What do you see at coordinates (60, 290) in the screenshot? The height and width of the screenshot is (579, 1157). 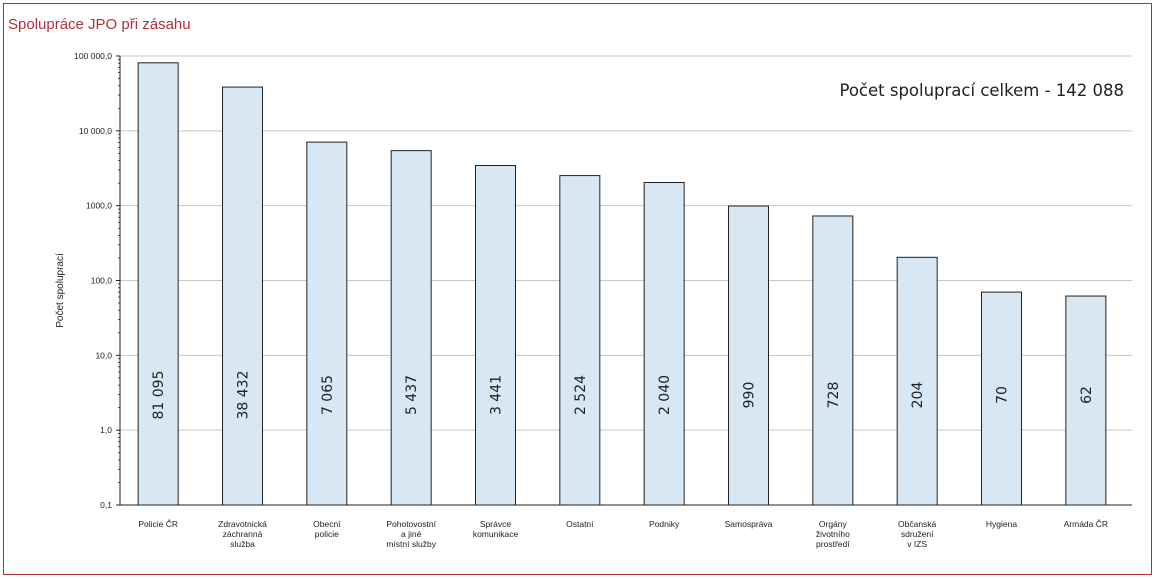 I see `y-axis-label: Počet spoluprací` at bounding box center [60, 290].